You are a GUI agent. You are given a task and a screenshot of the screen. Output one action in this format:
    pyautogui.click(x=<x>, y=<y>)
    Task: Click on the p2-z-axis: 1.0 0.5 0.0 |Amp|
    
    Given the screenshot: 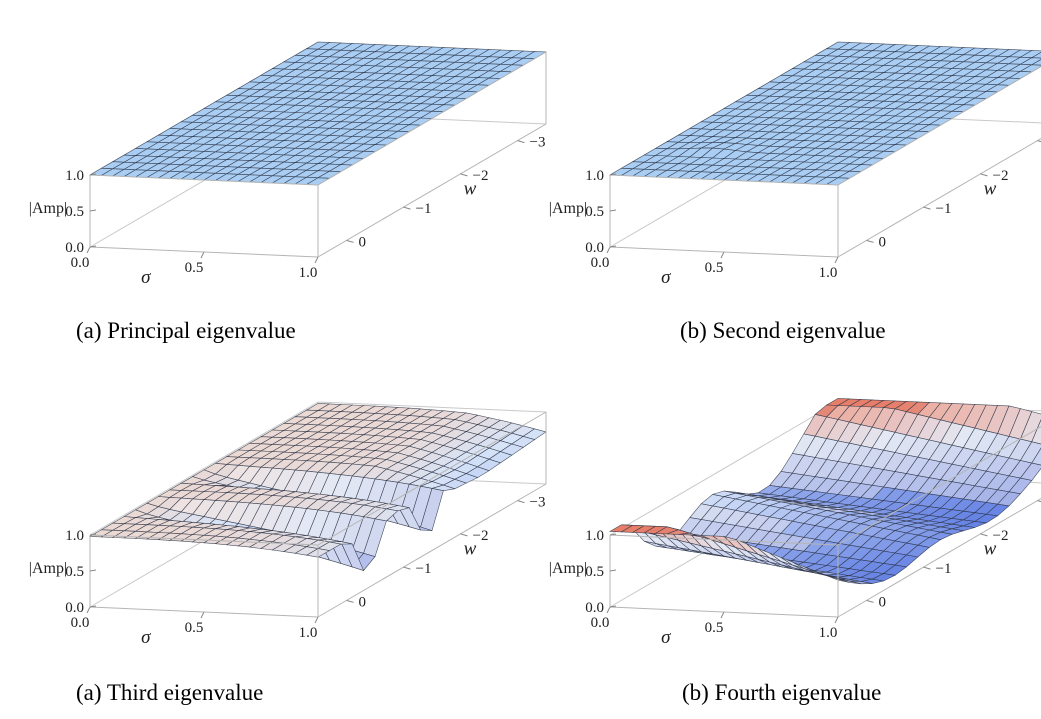 What is the action you would take?
    pyautogui.click(x=583, y=212)
    